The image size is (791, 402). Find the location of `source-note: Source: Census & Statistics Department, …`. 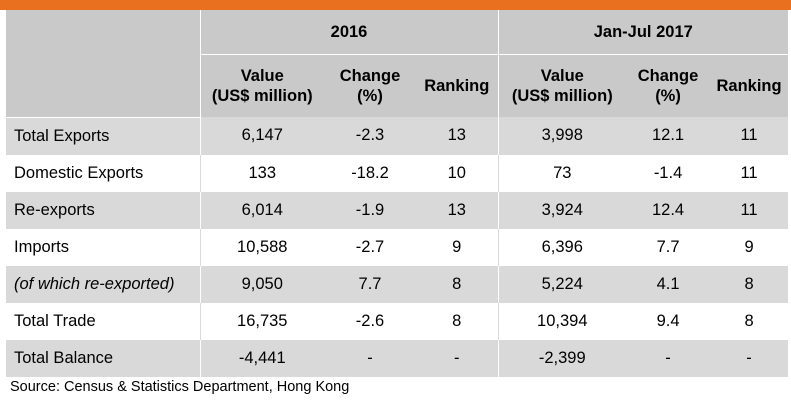

source-note: Source: Census & Statistics Department, … is located at coordinates (180, 387).